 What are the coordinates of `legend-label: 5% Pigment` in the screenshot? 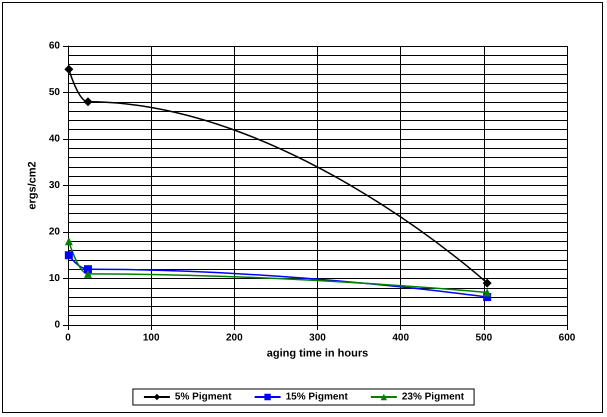 It's located at (203, 397).